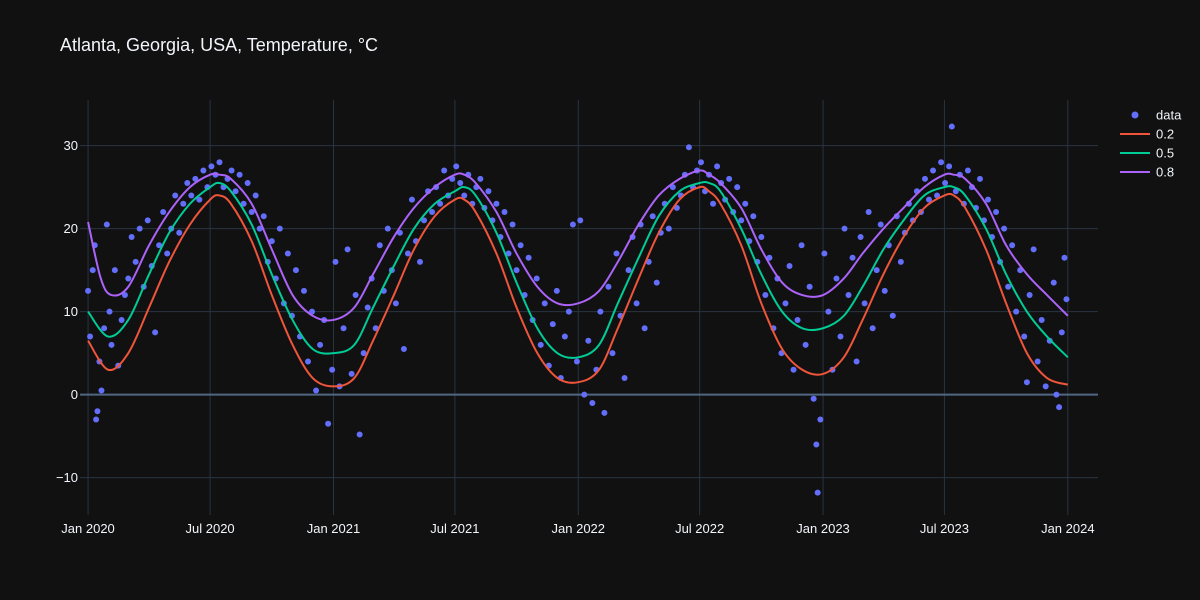  I want to click on legend-item-0.5: 0.5, so click(1147, 153).